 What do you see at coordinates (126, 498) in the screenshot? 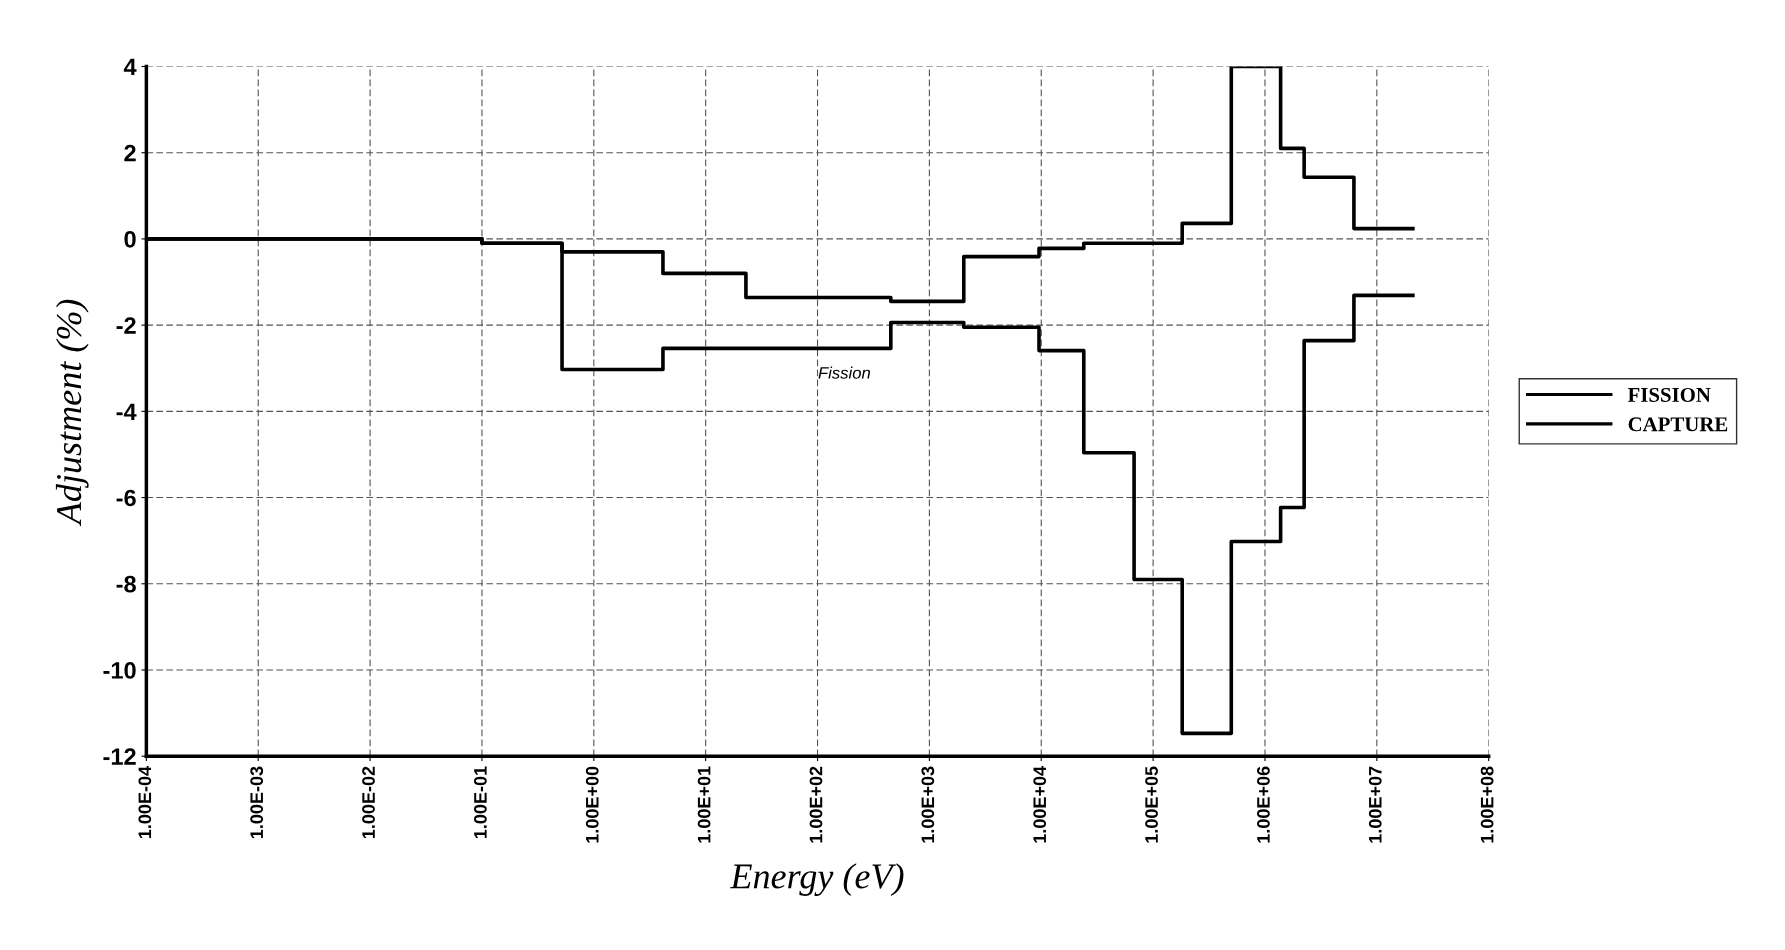
I see `y-tick-label: -6` at bounding box center [126, 498].